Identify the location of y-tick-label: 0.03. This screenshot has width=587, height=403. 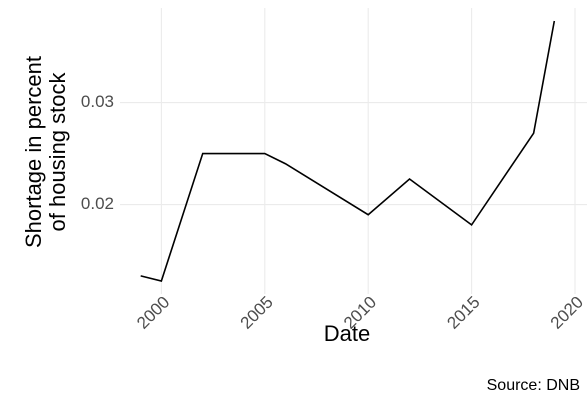
(97, 101).